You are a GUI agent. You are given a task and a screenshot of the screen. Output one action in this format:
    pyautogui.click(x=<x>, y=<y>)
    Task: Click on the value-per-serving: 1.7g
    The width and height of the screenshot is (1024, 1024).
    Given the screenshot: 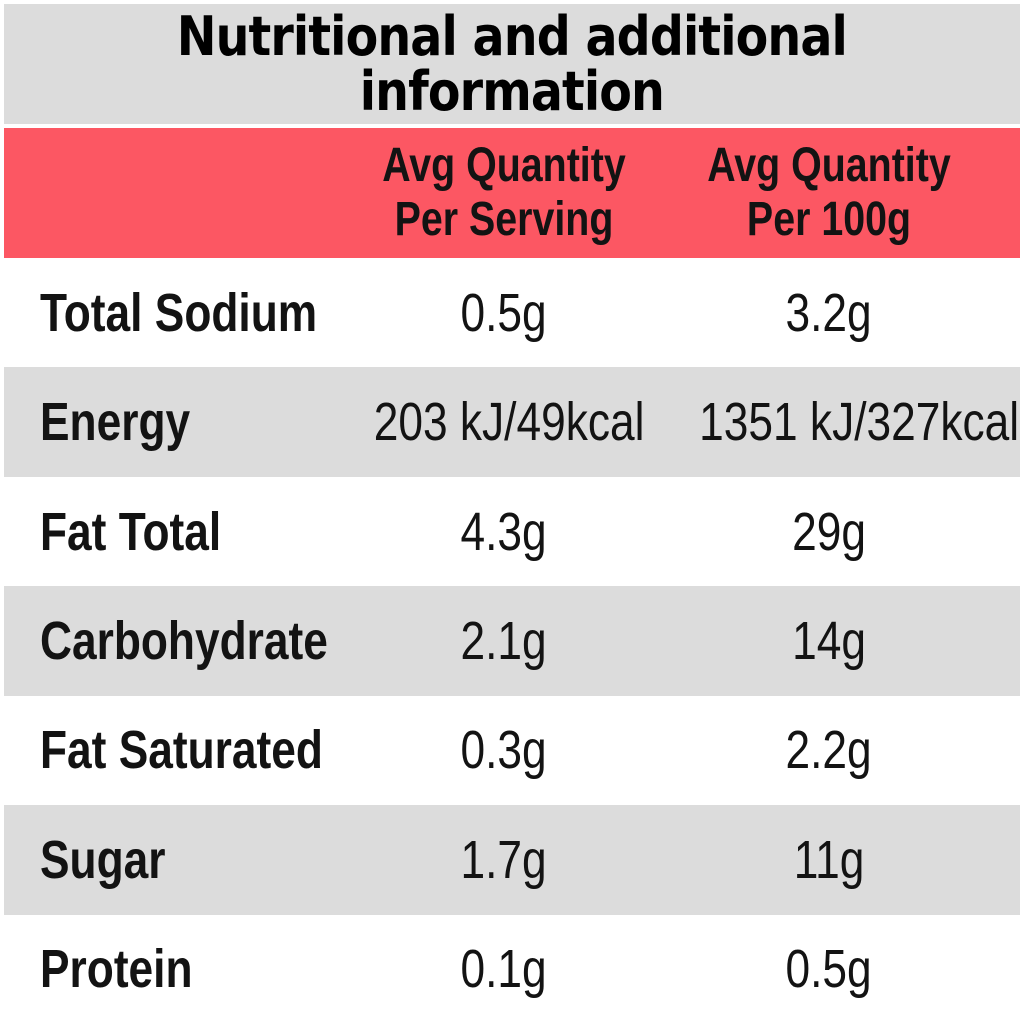 What is the action you would take?
    pyautogui.click(x=504, y=859)
    